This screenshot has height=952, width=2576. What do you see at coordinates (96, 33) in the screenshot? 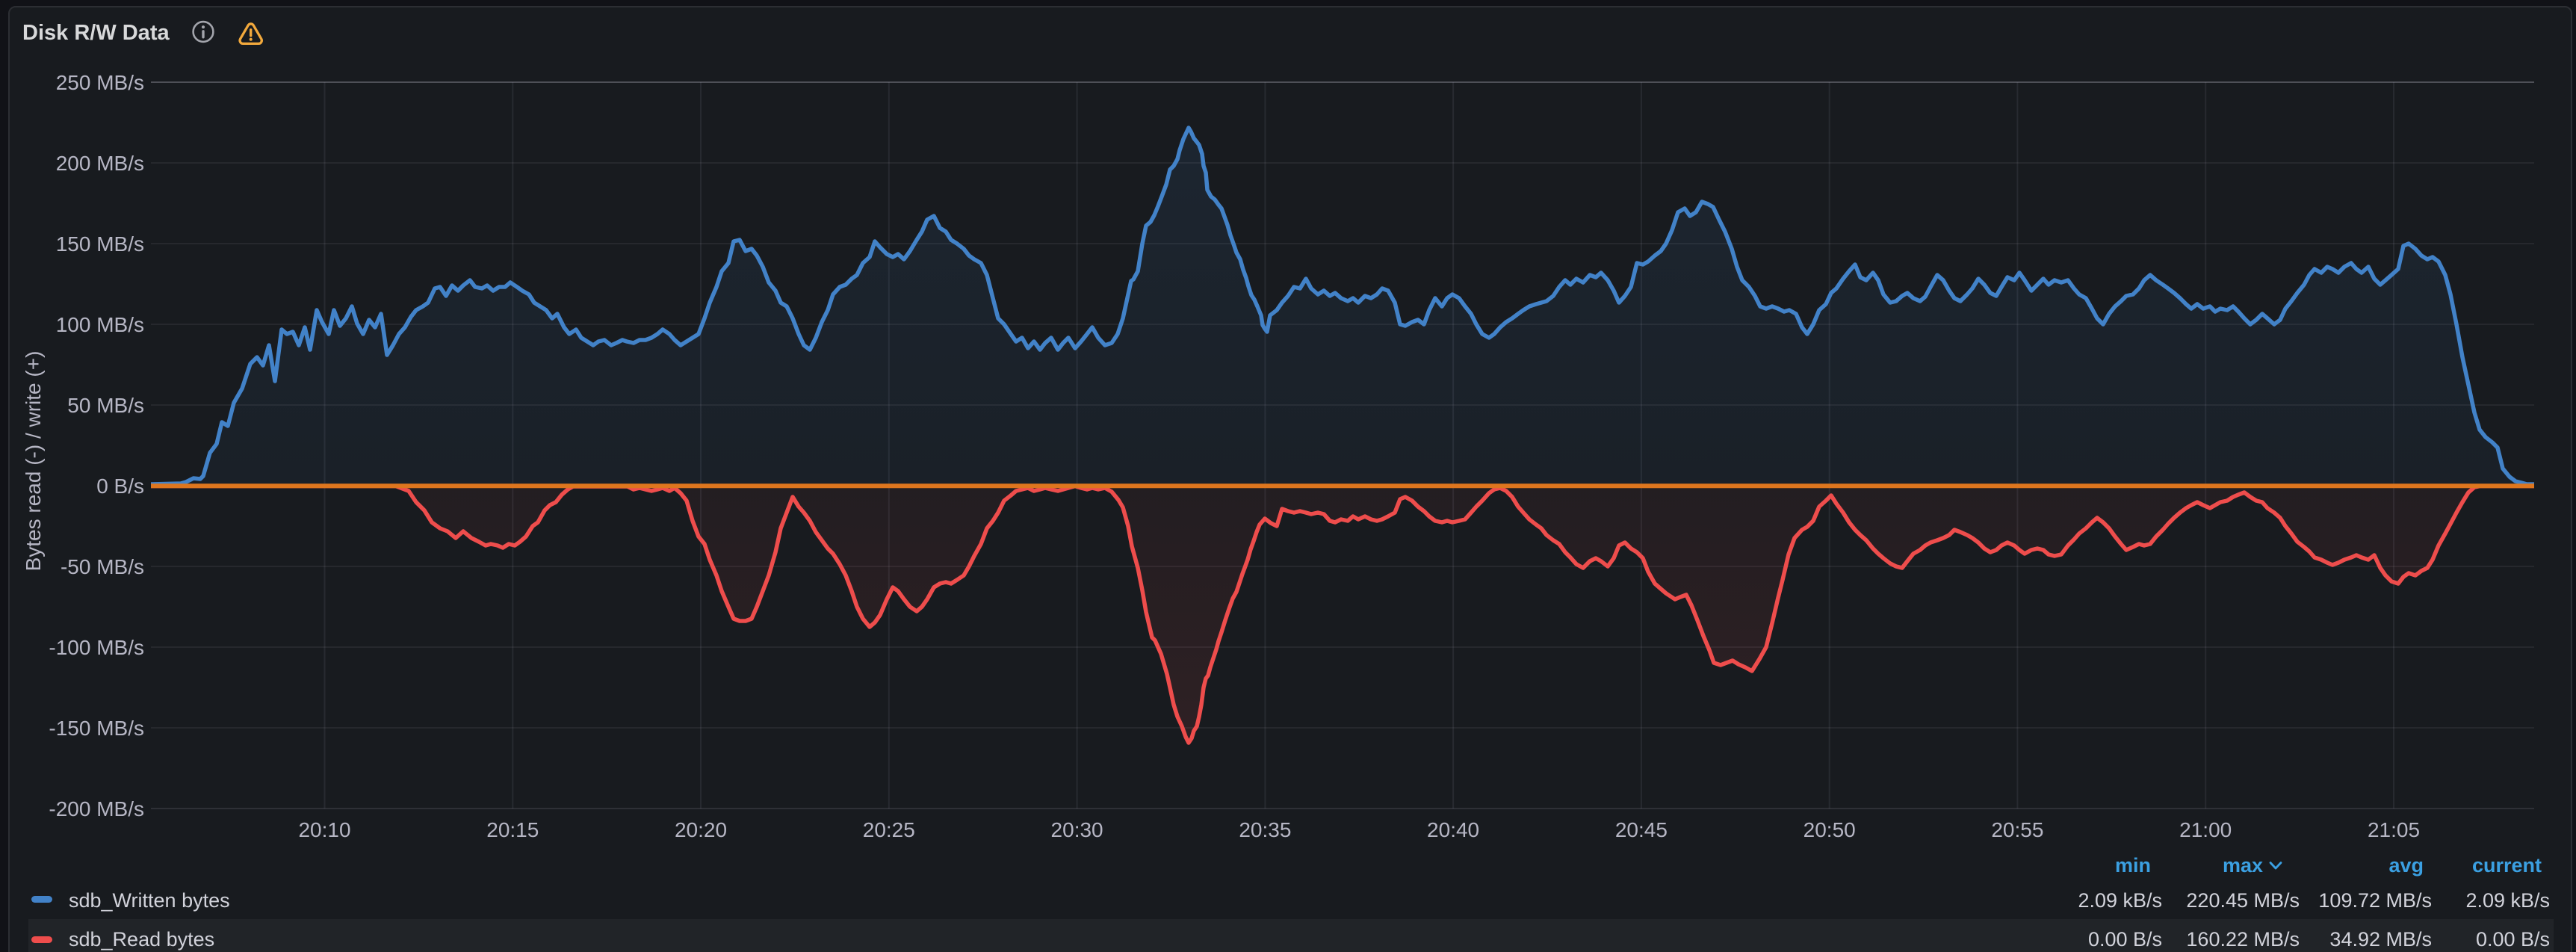
I see `svg-text: Disk R/W Data` at bounding box center [96, 33].